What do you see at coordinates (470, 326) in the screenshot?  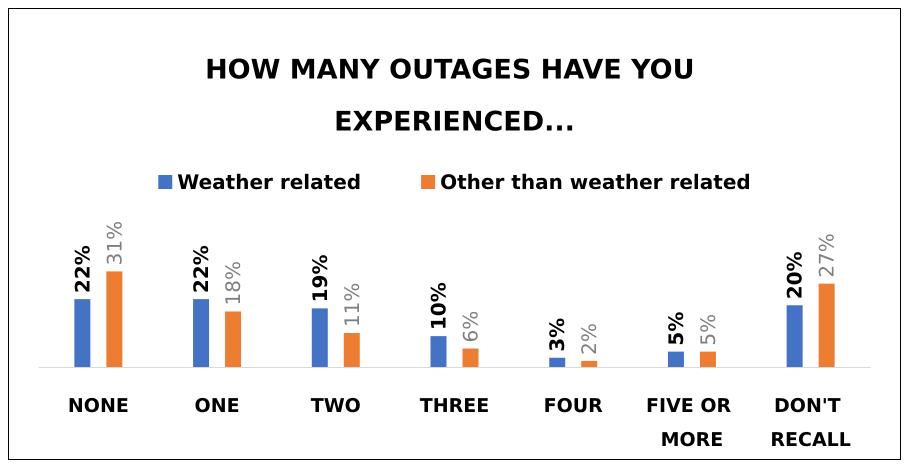 I see `data-label: 6%` at bounding box center [470, 326].